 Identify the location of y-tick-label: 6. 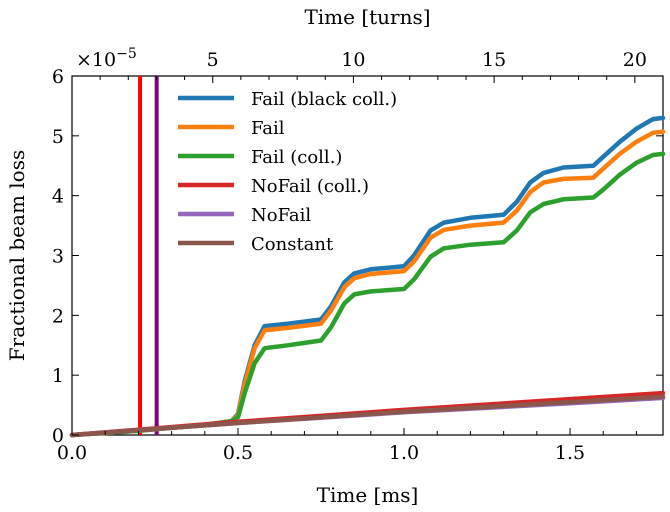
(58, 77).